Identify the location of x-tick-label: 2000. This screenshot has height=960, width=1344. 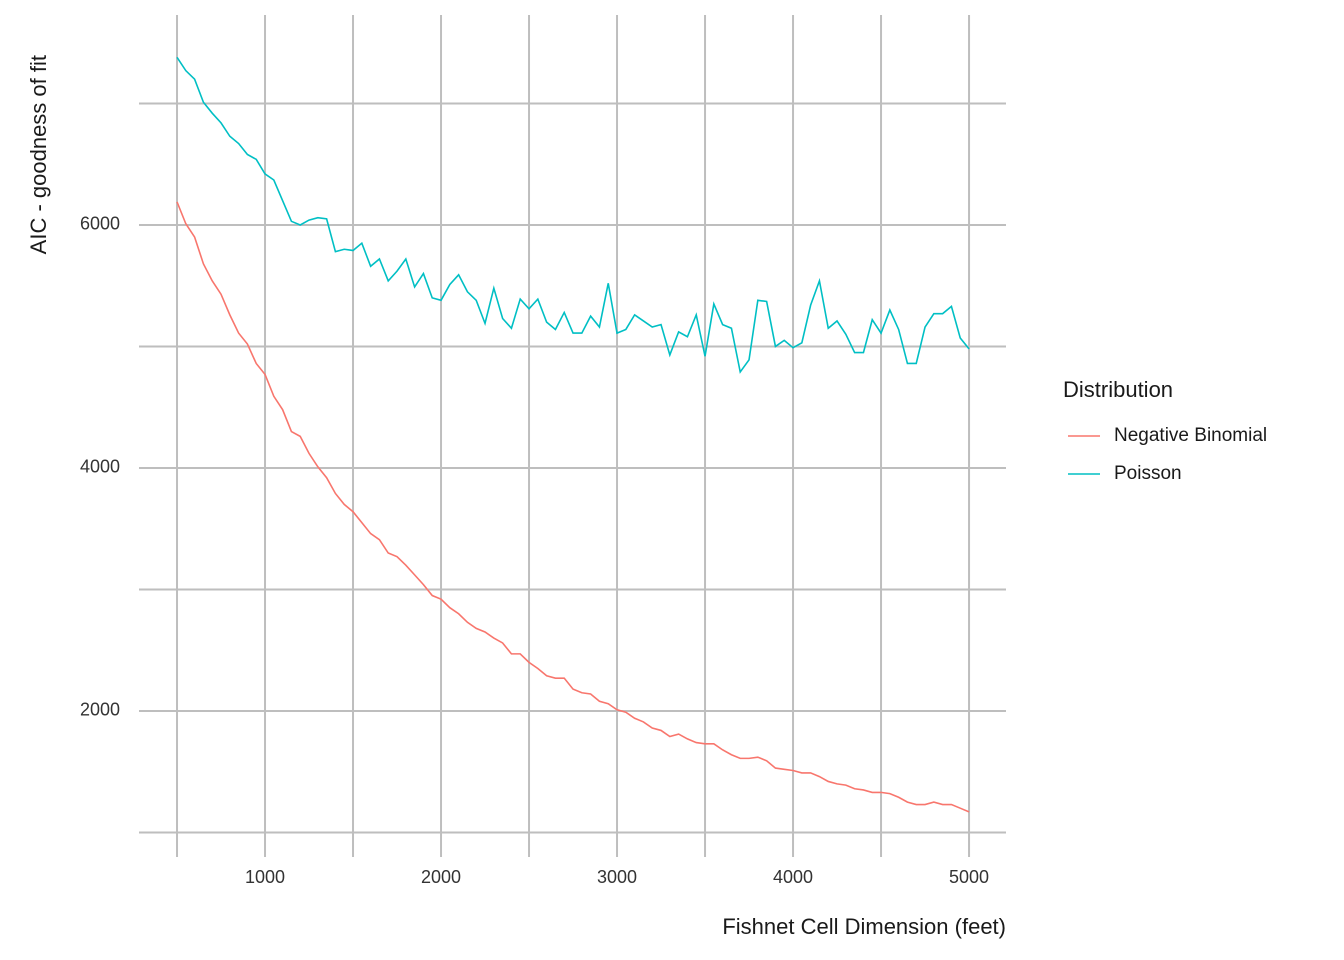
(441, 877).